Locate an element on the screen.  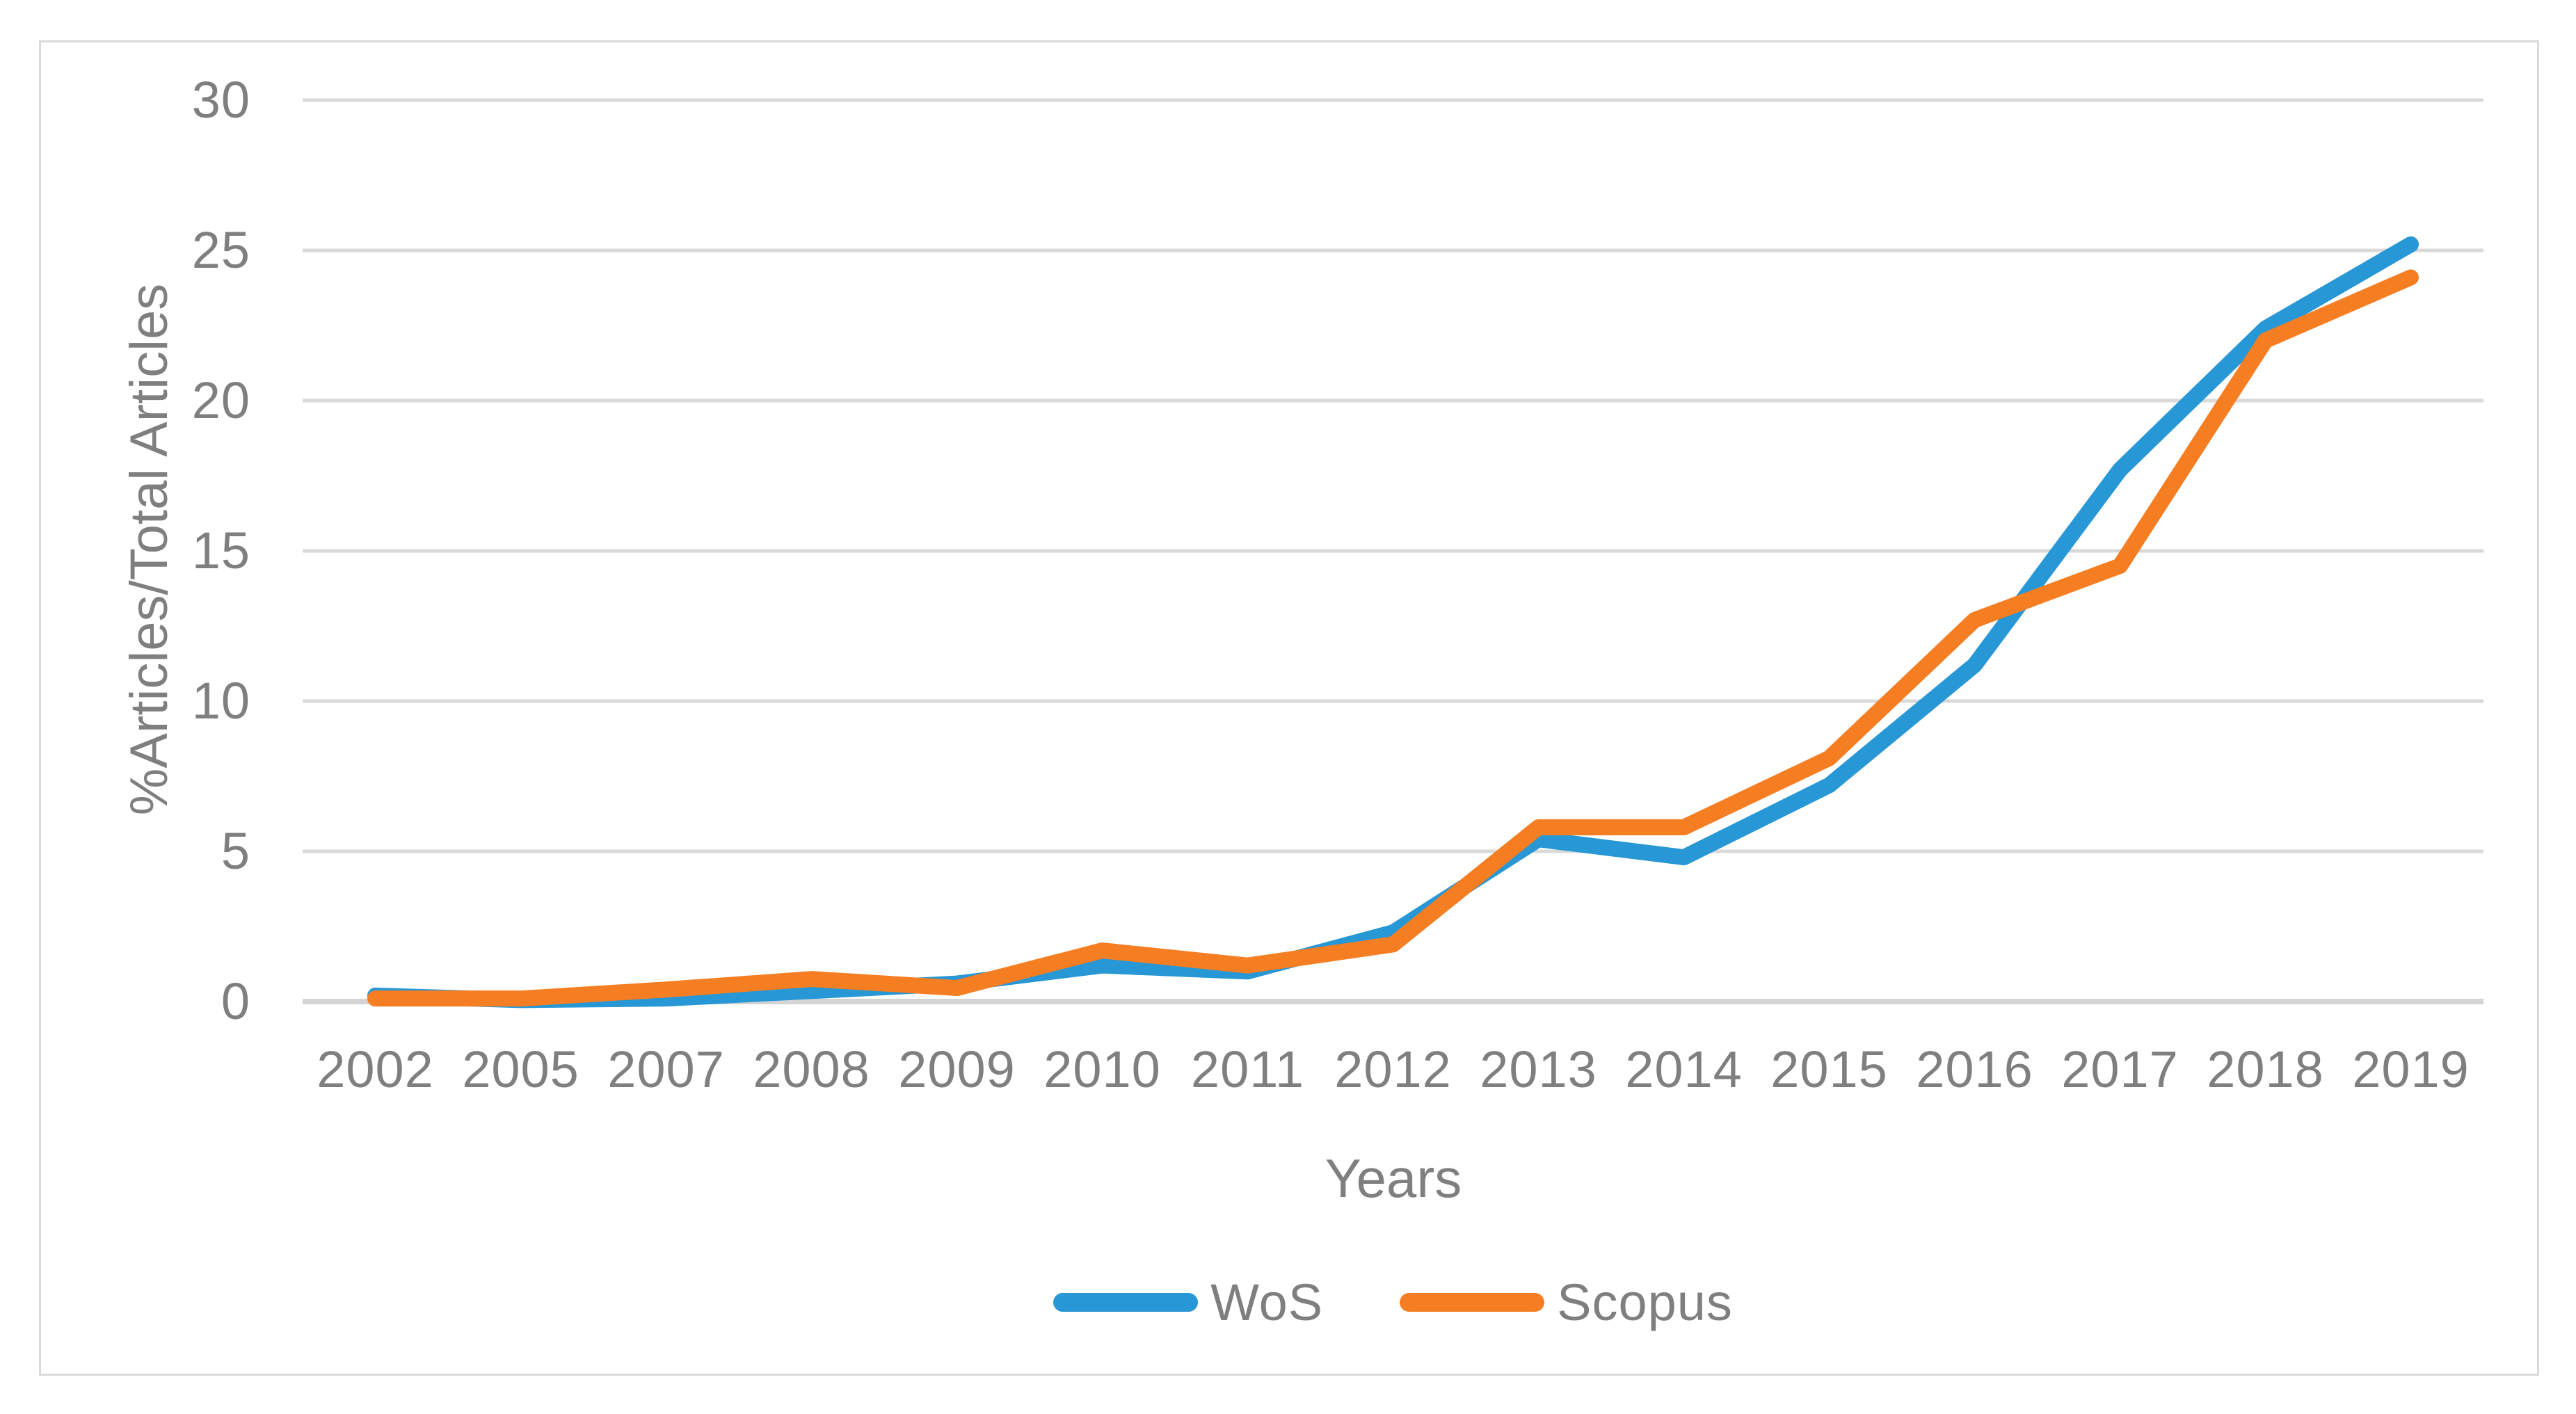
x-tick-label: 2012 is located at coordinates (1393, 1069).